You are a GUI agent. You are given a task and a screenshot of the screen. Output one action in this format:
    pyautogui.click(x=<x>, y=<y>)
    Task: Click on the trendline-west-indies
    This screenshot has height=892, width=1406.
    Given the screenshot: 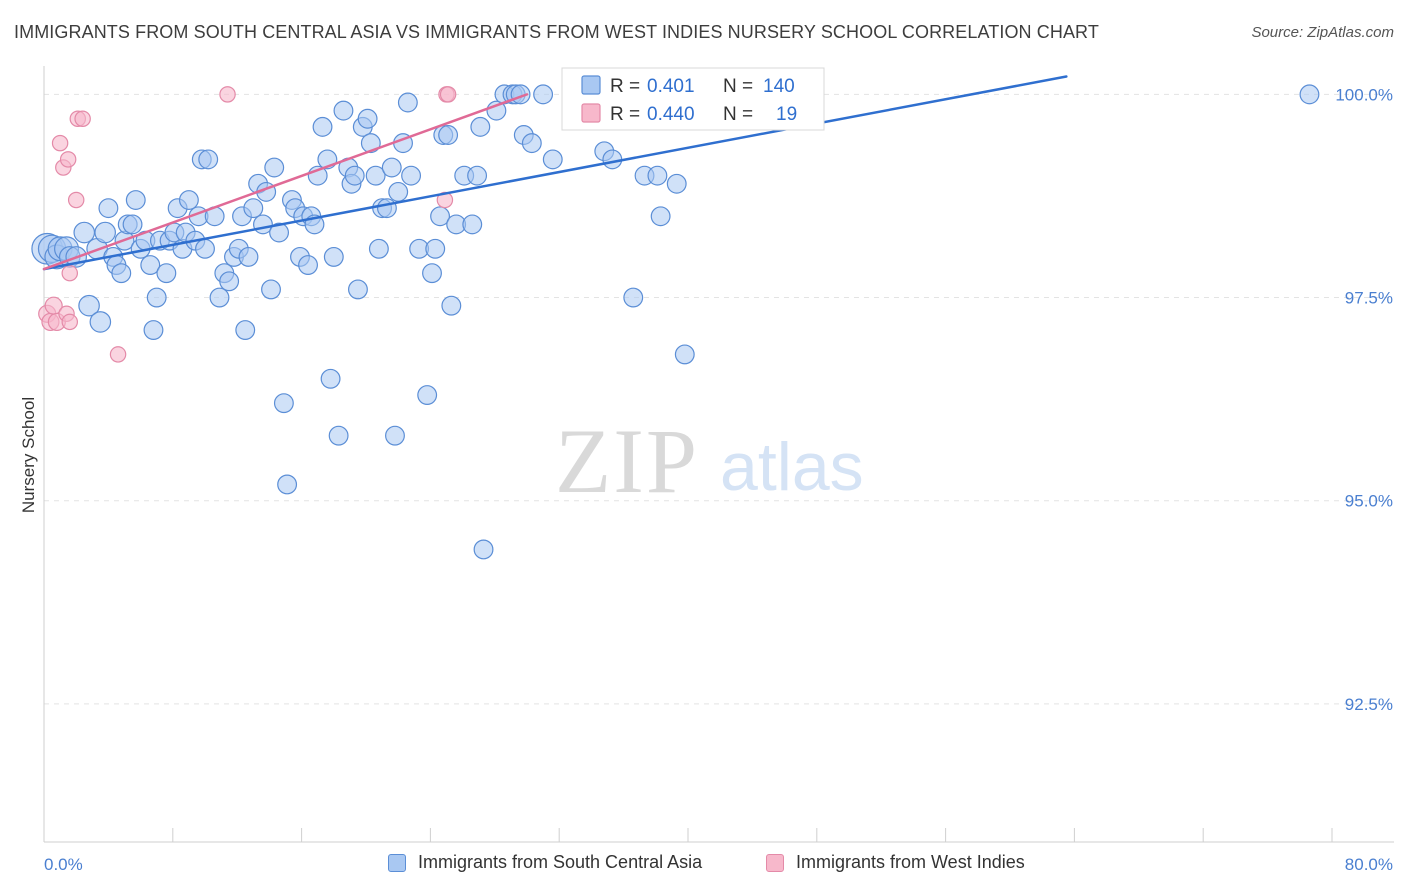 What is the action you would take?
    pyautogui.click(x=285, y=182)
    